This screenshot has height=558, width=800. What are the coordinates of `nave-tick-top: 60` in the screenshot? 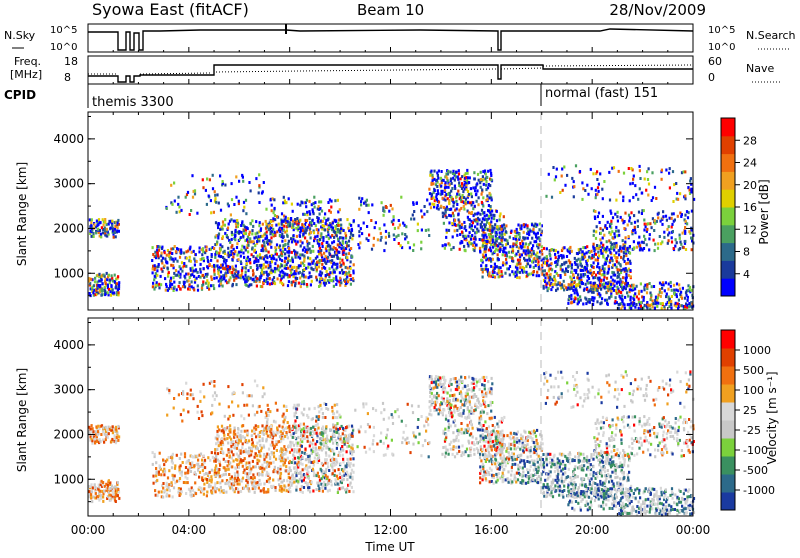 It's located at (715, 61).